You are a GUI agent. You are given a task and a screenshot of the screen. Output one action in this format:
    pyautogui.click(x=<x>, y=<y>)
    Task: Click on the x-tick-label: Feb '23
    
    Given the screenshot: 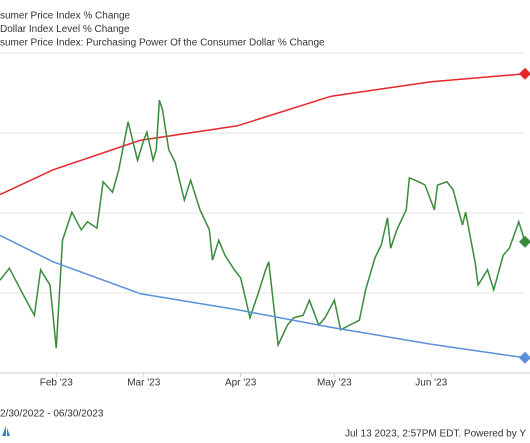 What is the action you would take?
    pyautogui.click(x=56, y=383)
    